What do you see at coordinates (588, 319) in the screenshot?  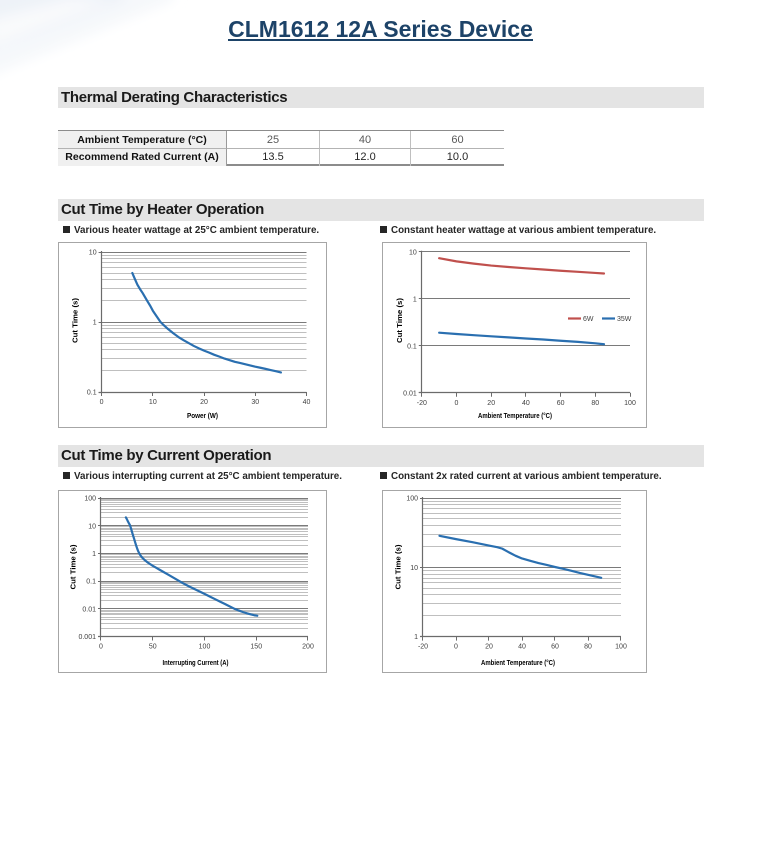 I see `svg-text: 6W` at bounding box center [588, 319].